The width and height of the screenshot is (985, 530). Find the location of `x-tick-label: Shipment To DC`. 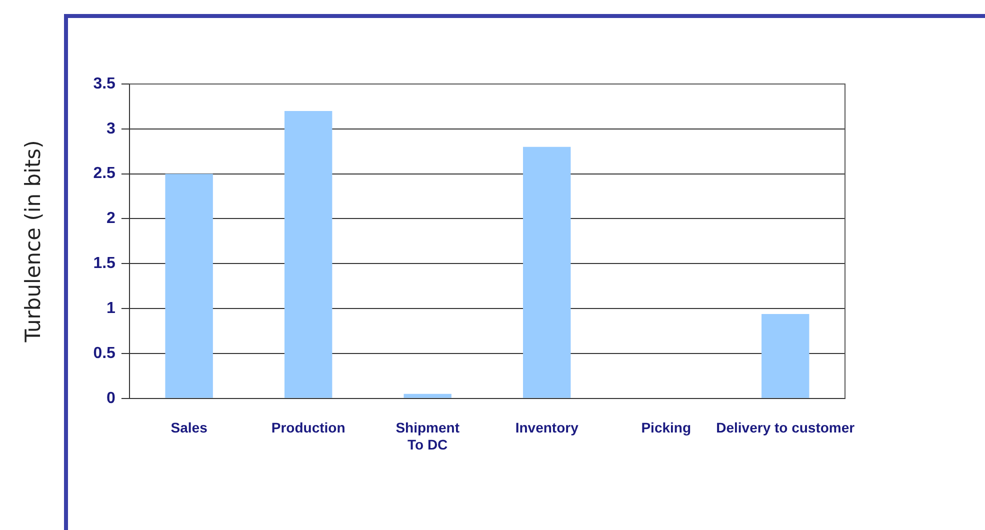

x-tick-label: Shipment To DC is located at coordinates (428, 436).